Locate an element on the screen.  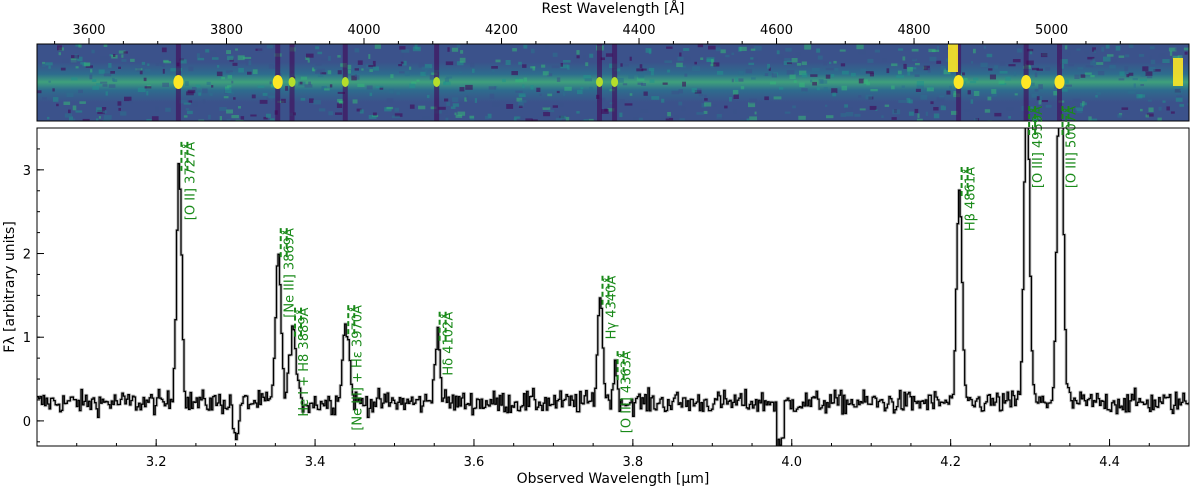
emission-line-label: Hδ 4102Å is located at coordinates (449, 344).